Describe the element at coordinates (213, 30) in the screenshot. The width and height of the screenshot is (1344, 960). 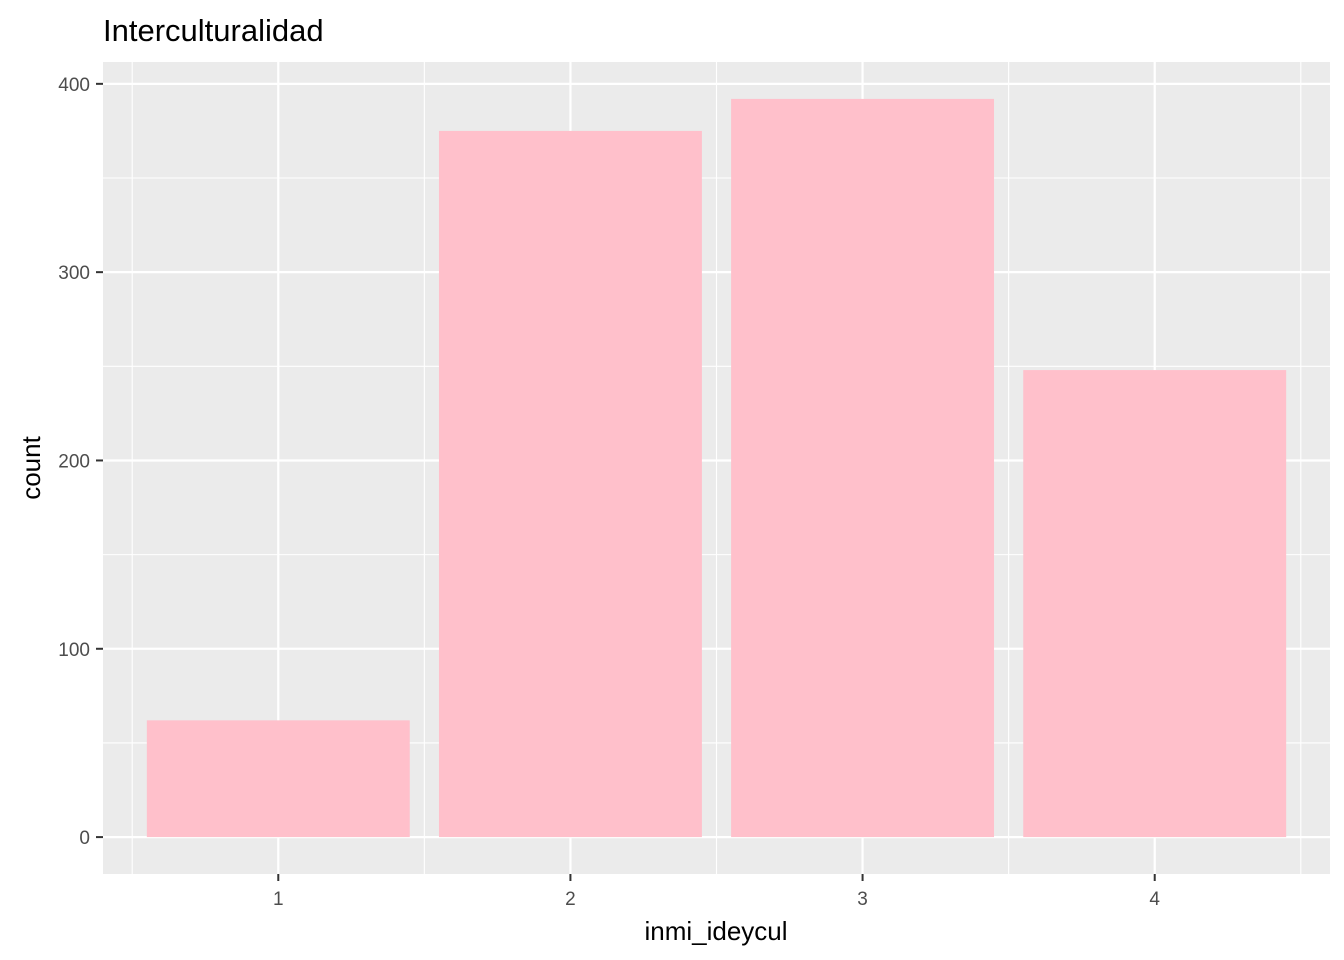
I see `chart-title: Interculturalidad` at that location.